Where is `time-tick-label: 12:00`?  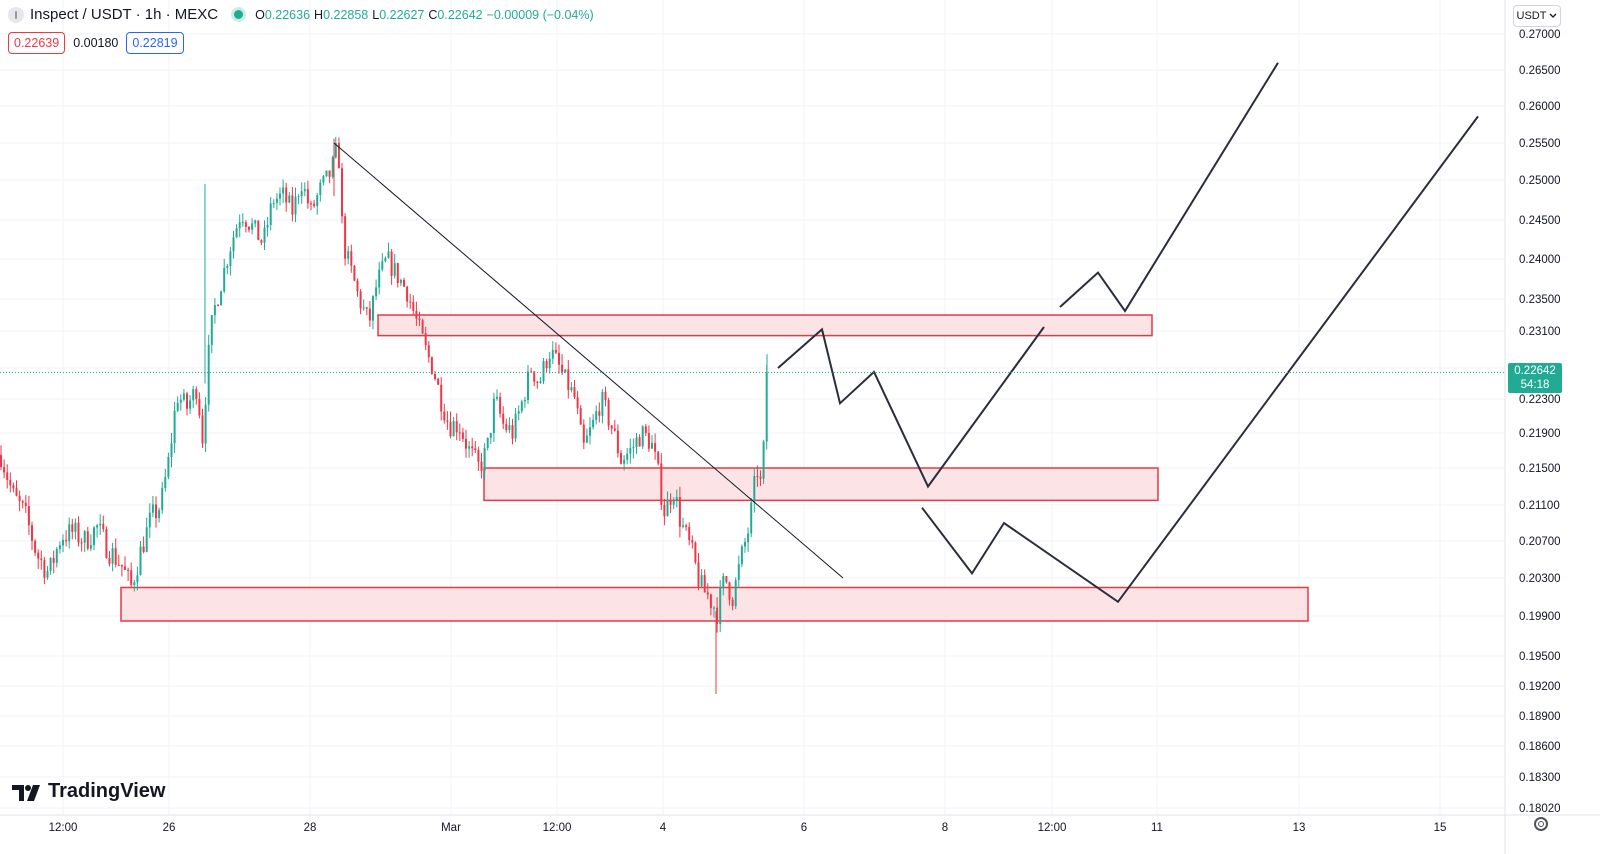
time-tick-label: 12:00 is located at coordinates (1052, 828).